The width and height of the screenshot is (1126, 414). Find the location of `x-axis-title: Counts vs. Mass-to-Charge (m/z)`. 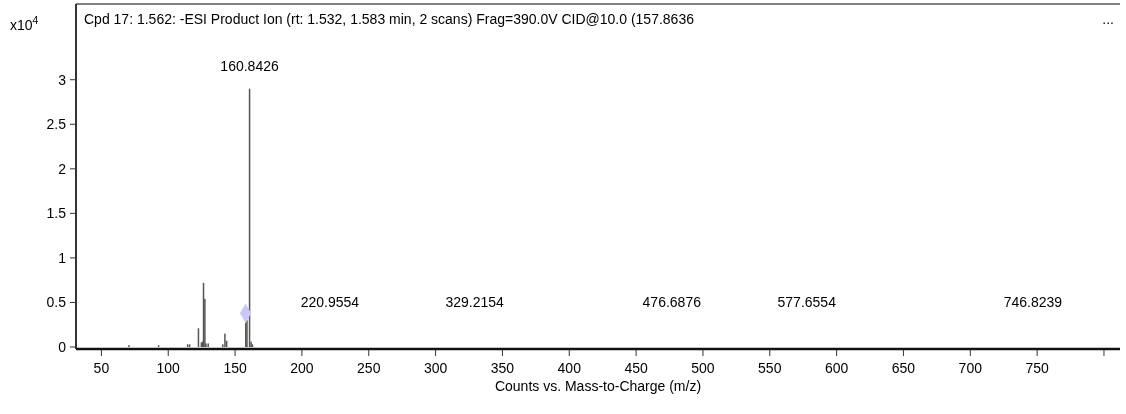

x-axis-title: Counts vs. Mass-to-Charge (m/z) is located at coordinates (598, 386).